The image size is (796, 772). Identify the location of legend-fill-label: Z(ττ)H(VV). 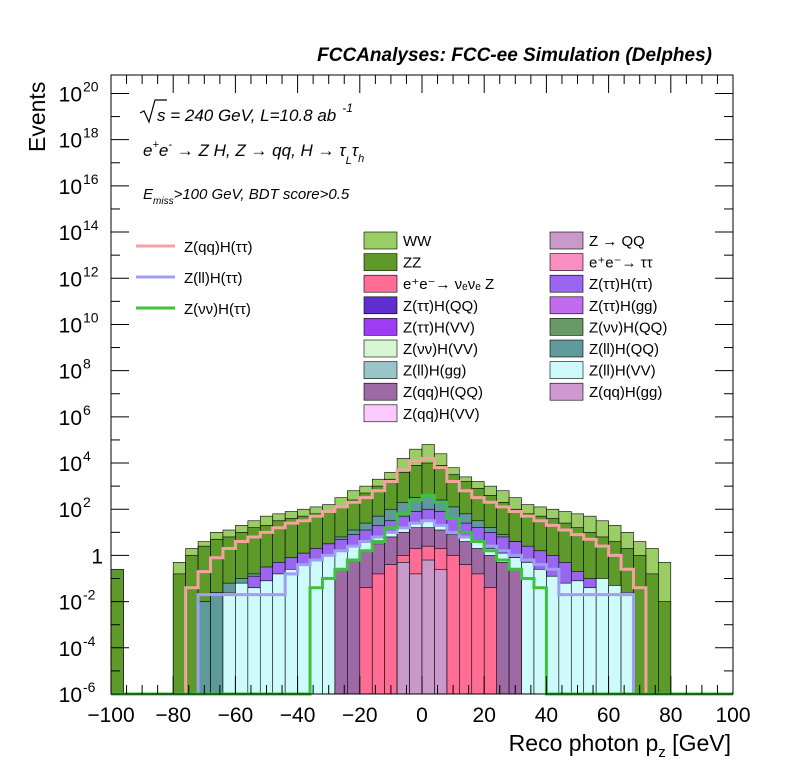
(439, 327).